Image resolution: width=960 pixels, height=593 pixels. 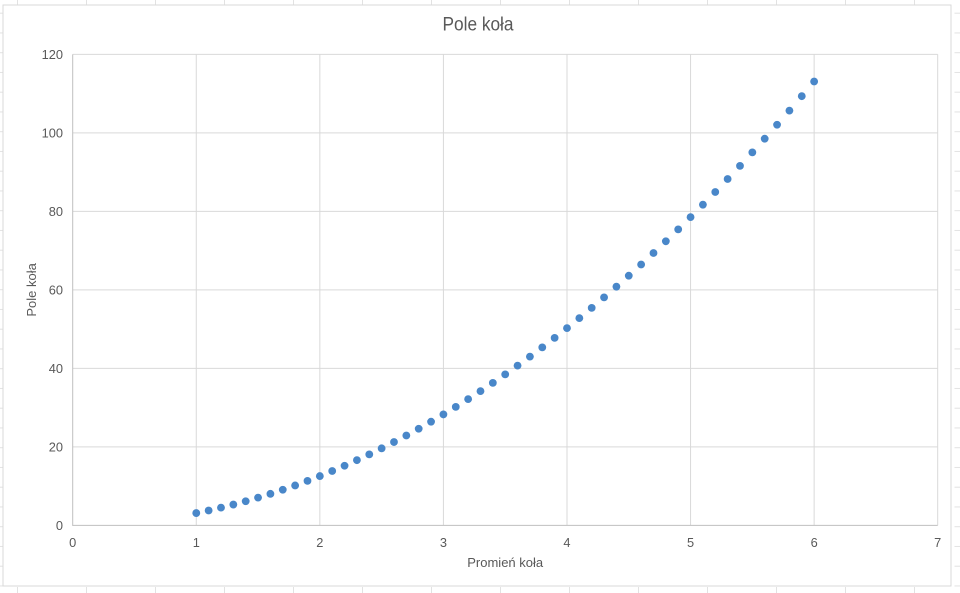 I want to click on svg-text: 60, so click(x=56, y=290).